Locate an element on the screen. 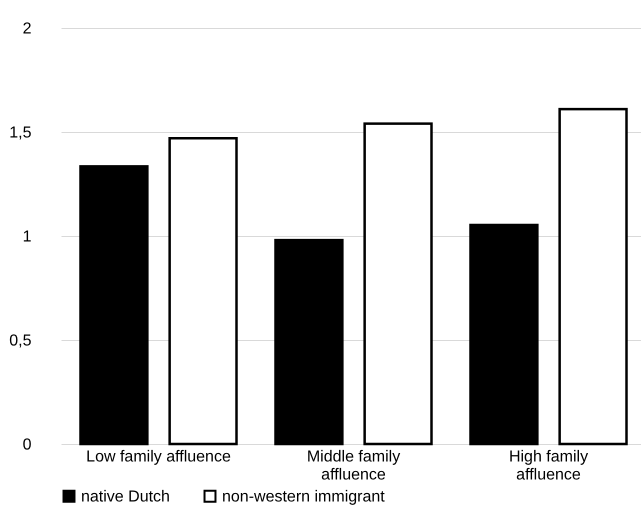  y-tick-label: 0,5 is located at coordinates (20, 341).